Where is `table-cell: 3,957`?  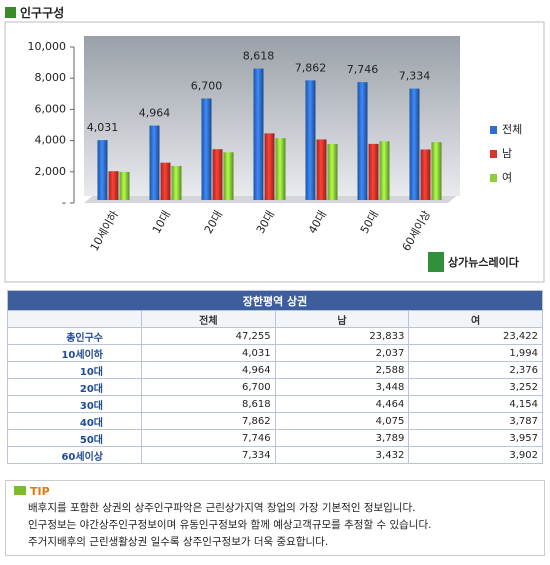 table-cell: 3,957 is located at coordinates (475, 438).